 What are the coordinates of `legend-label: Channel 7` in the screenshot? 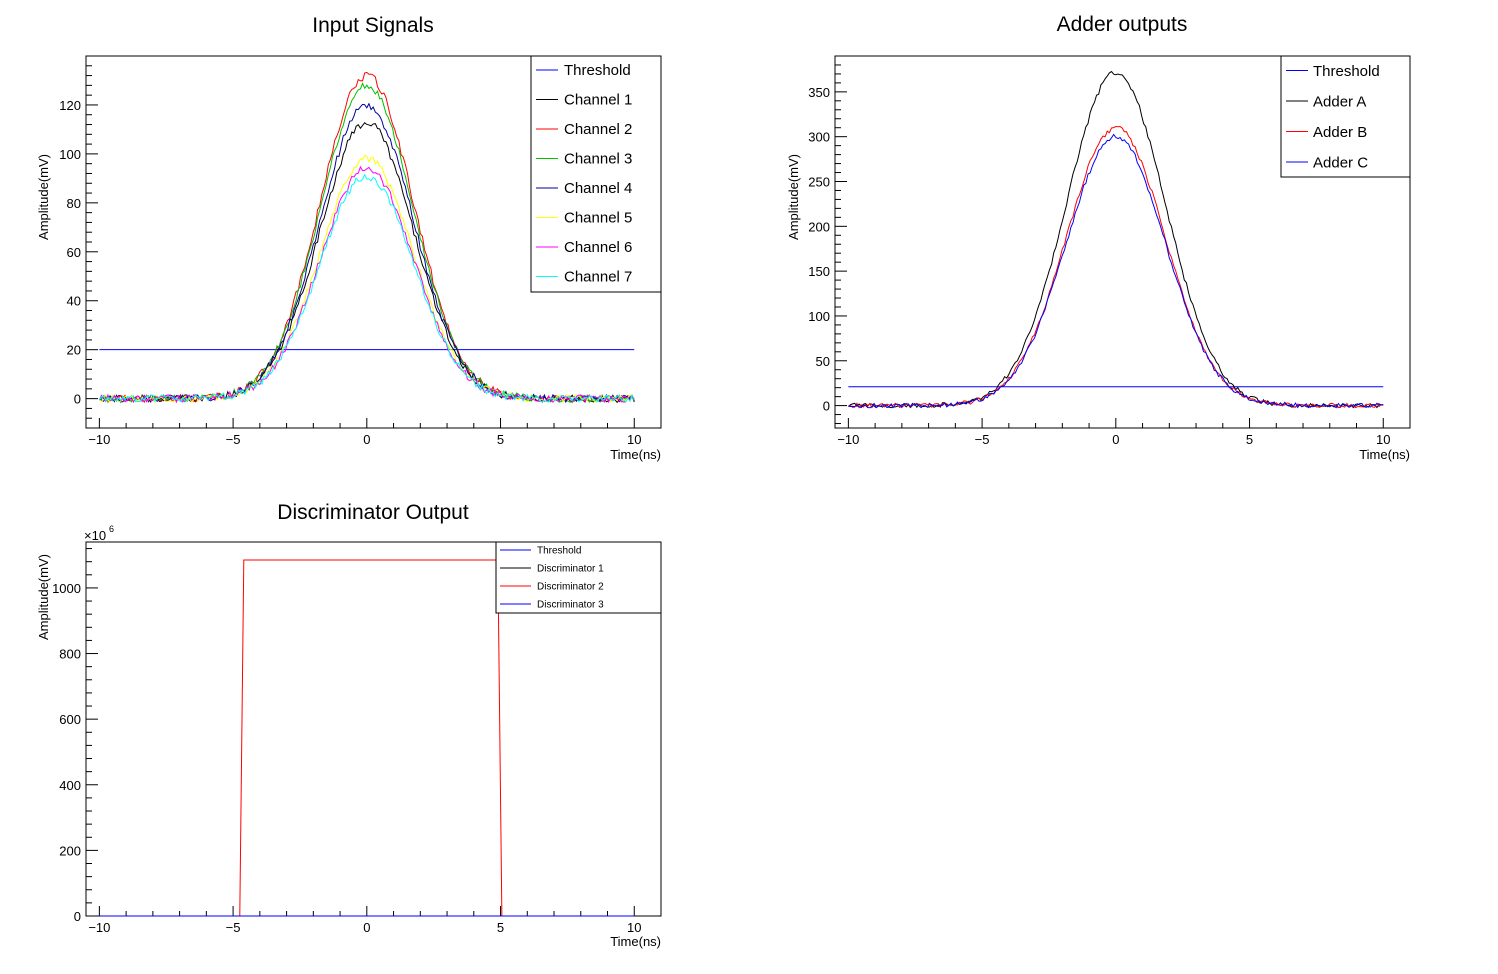 It's located at (598, 277).